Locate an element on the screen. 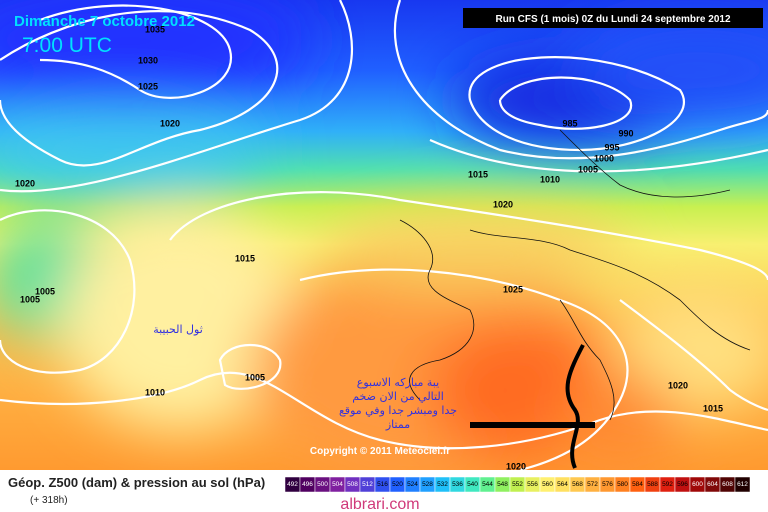  scale-label: 604 is located at coordinates (712, 484).